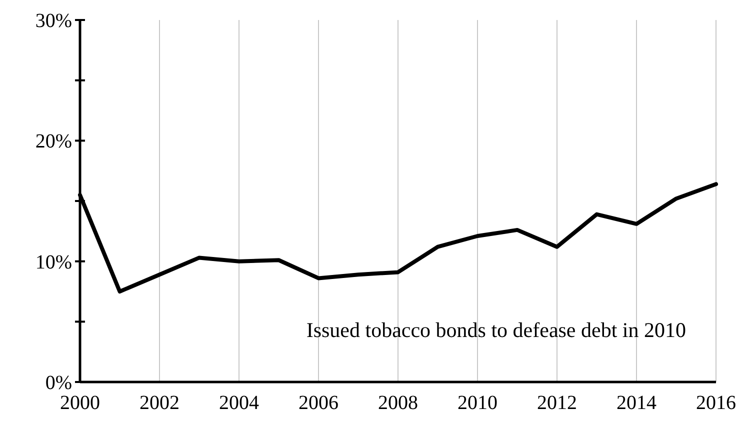 The height and width of the screenshot is (425, 743). Describe the element at coordinates (398, 403) in the screenshot. I see `x-tick-label: 2008` at that location.